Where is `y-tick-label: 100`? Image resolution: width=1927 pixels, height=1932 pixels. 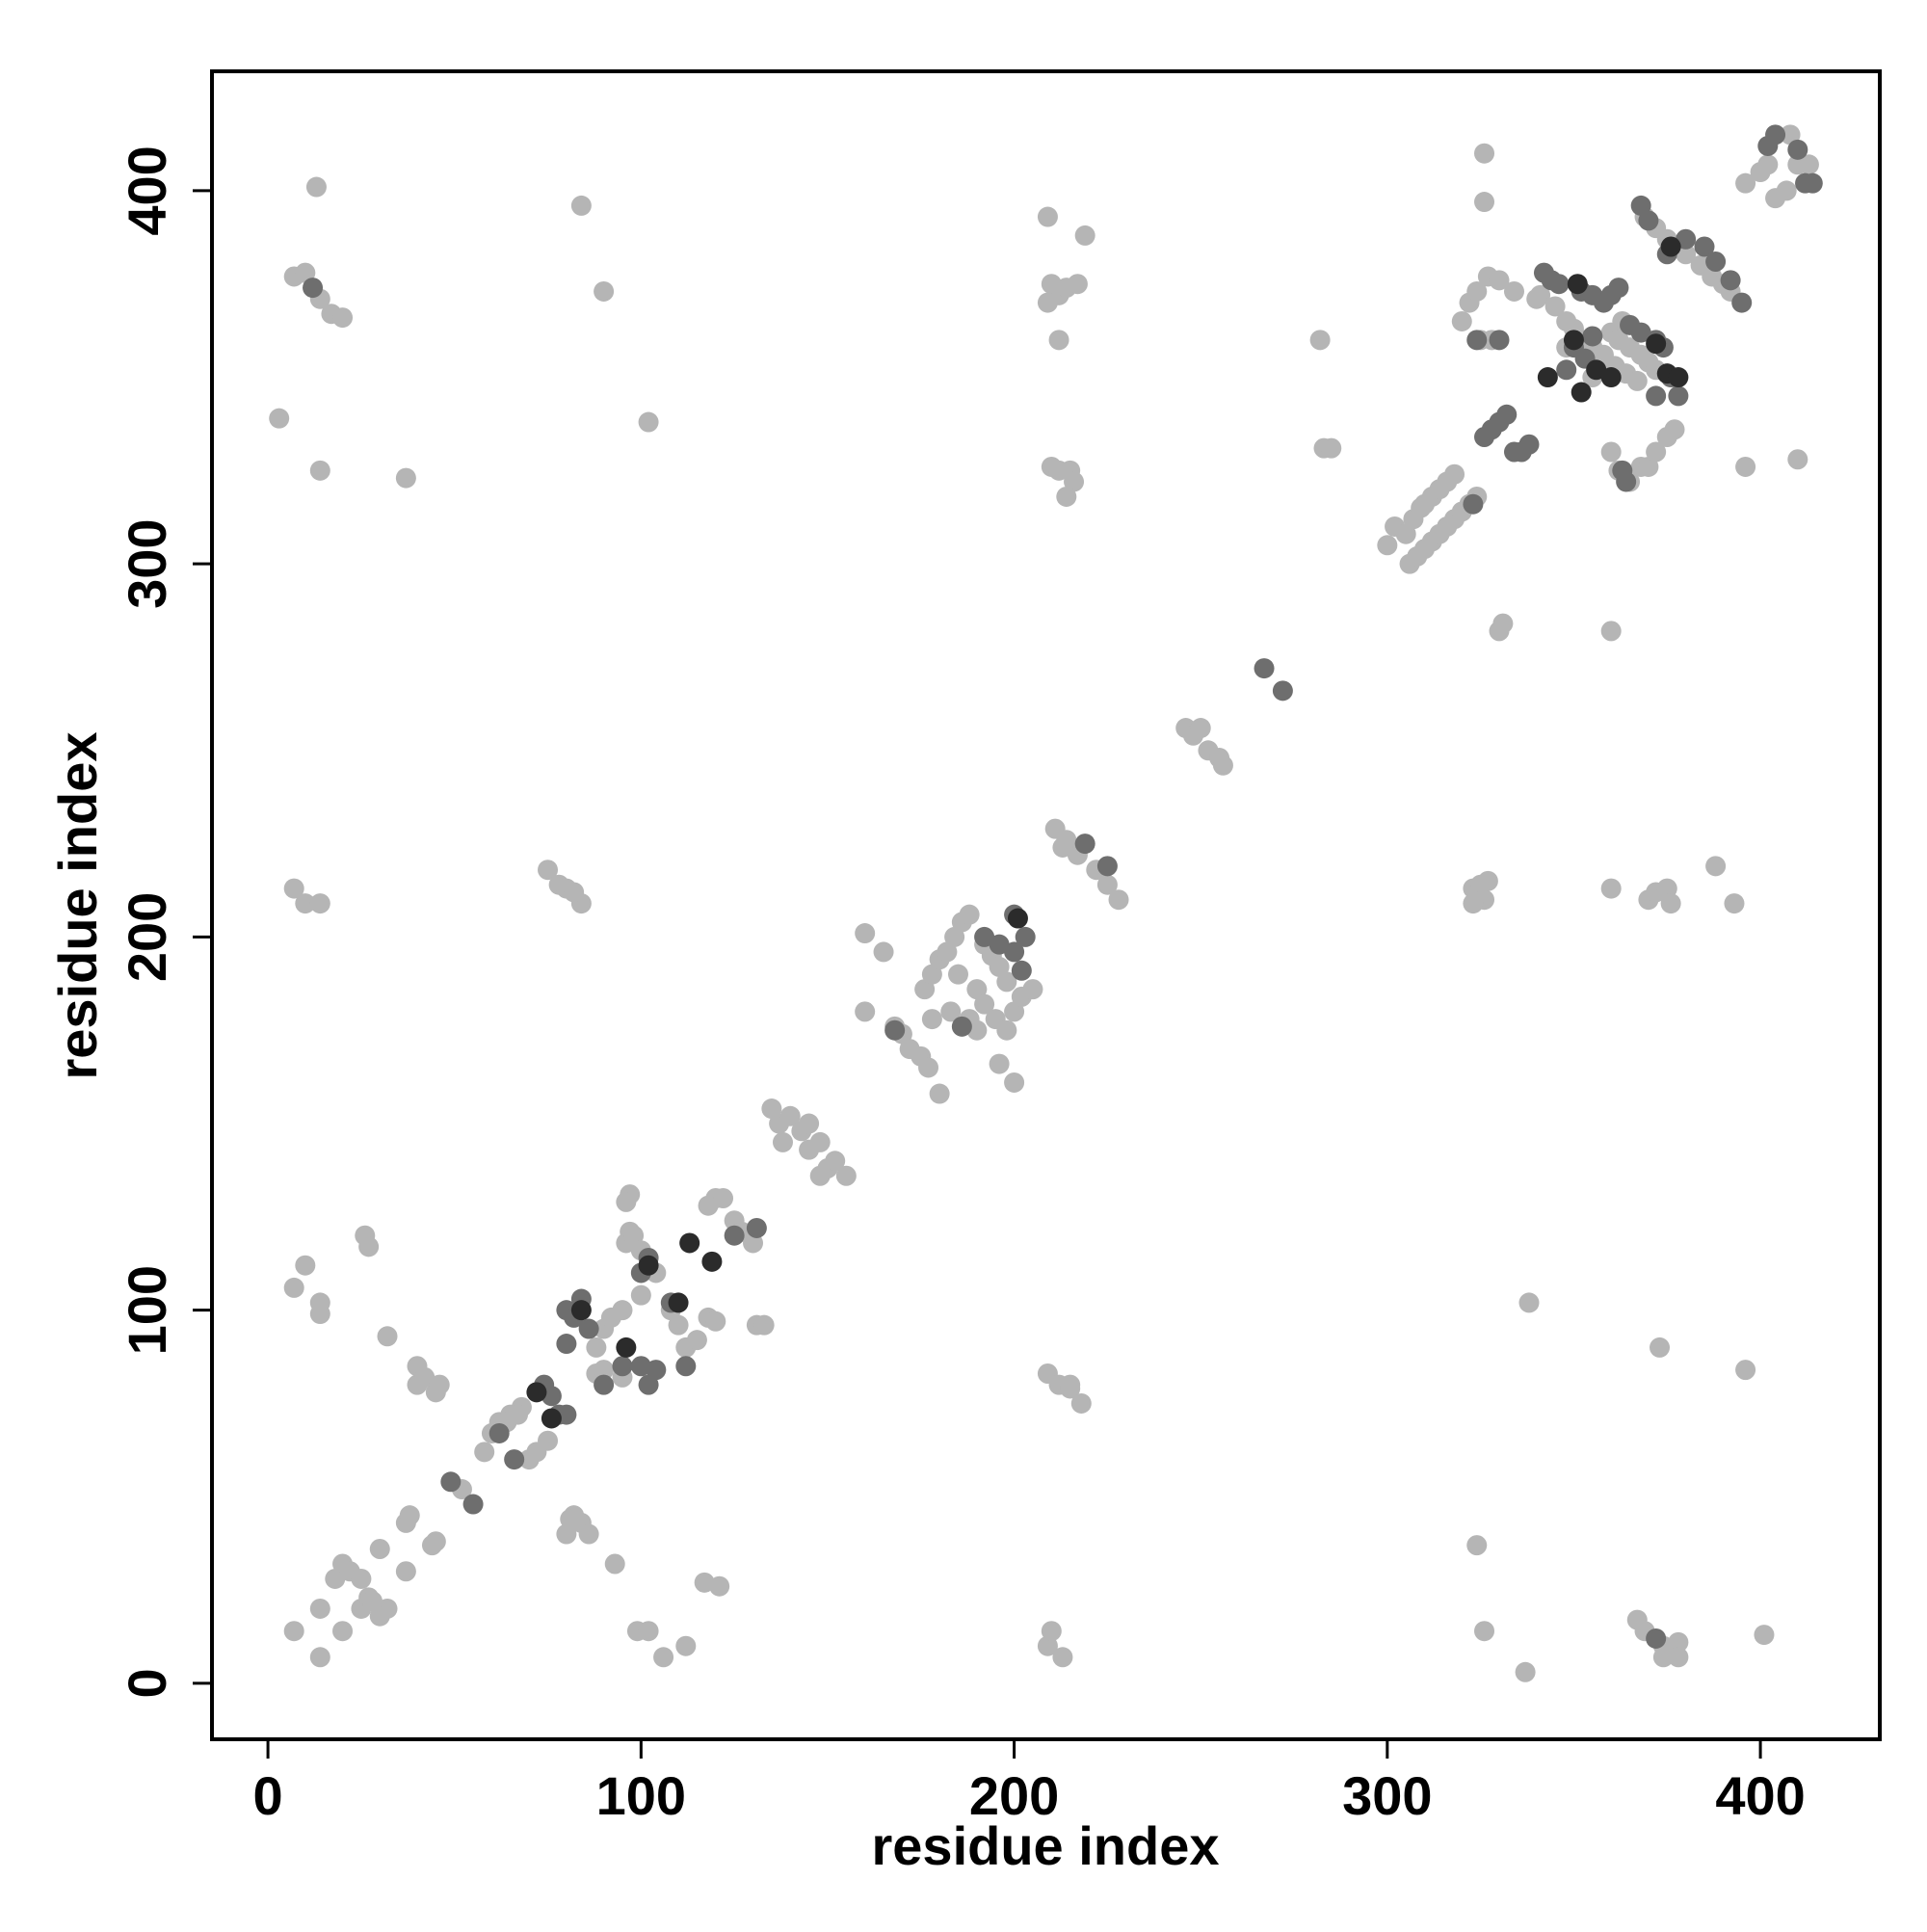
y-tick-label: 100 is located at coordinates (147, 1310).